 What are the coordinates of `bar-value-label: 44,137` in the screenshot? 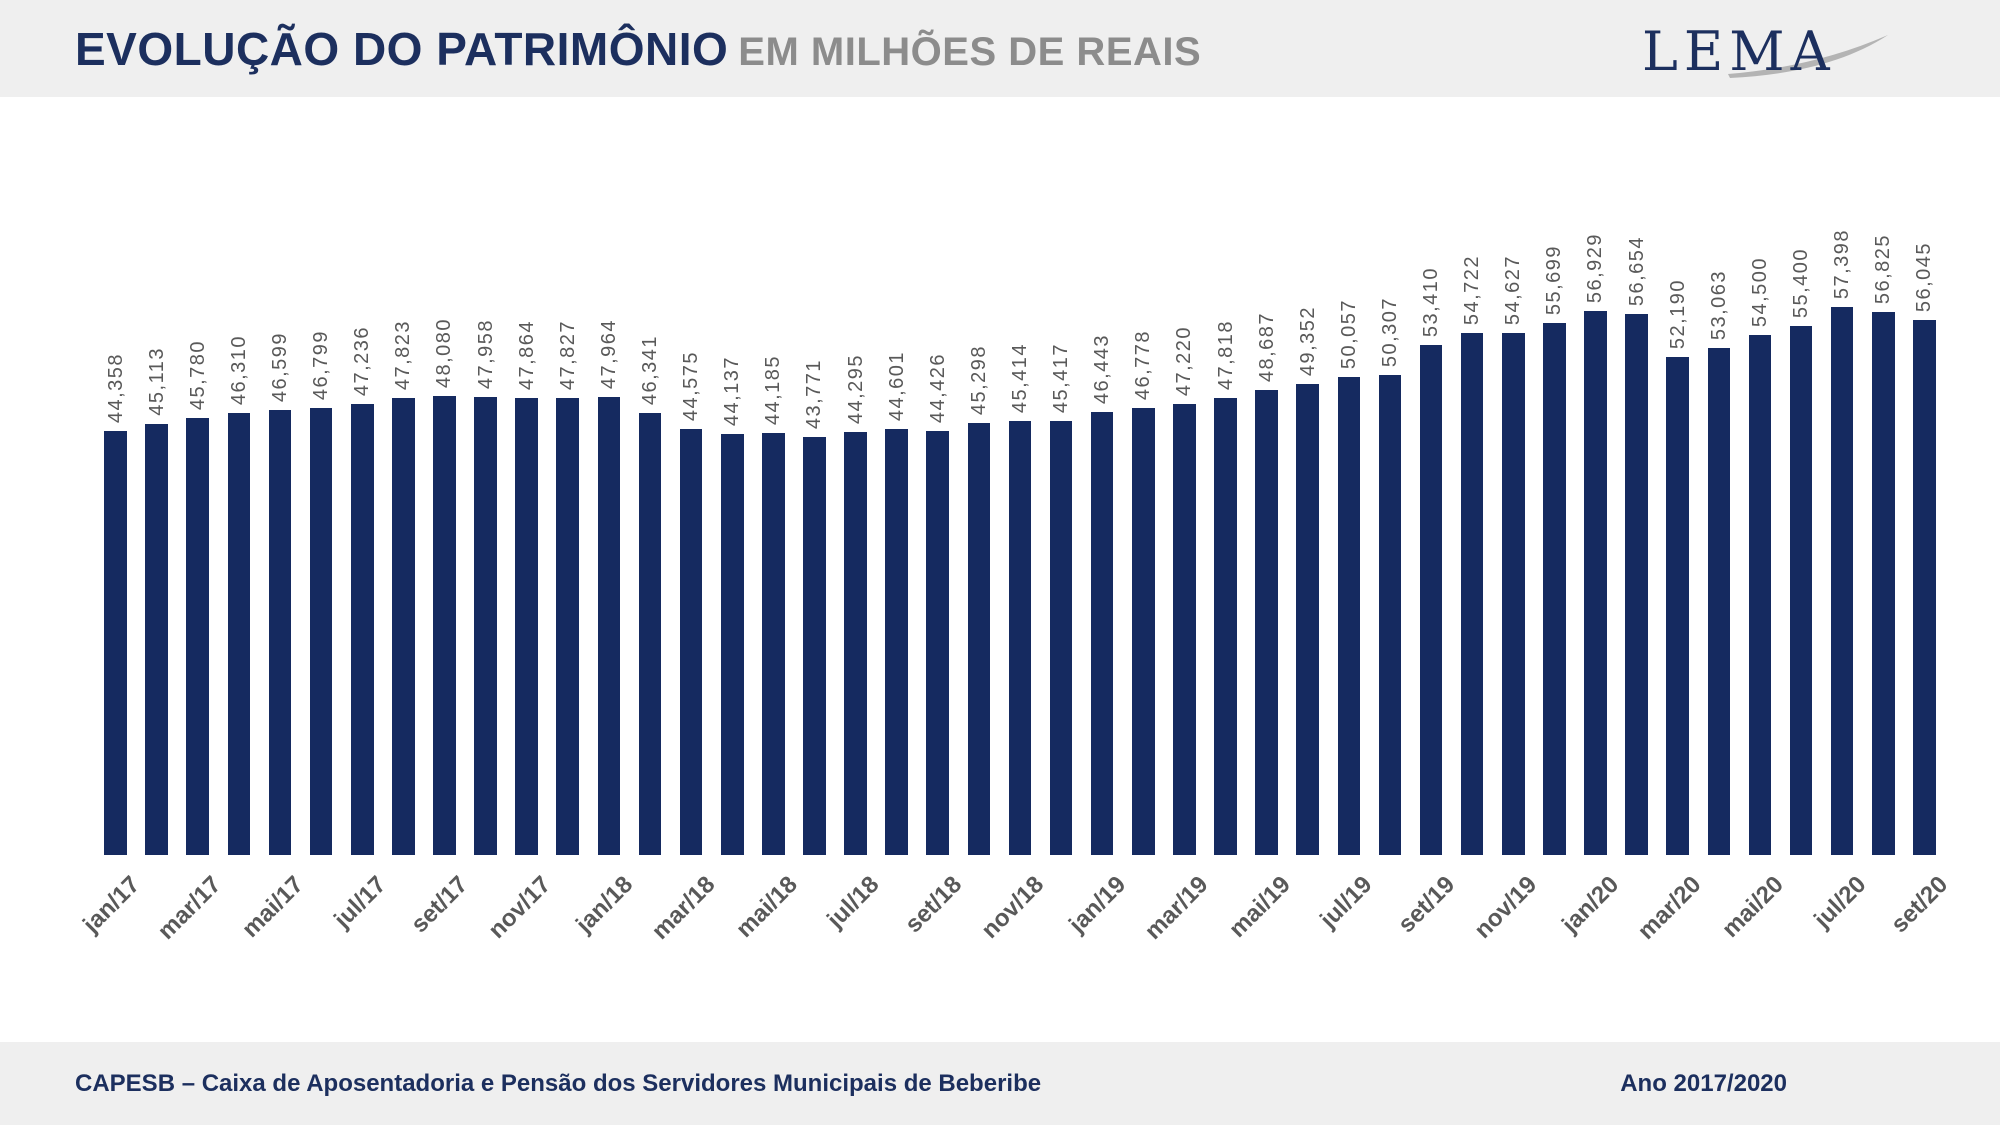 It's located at (732, 390).